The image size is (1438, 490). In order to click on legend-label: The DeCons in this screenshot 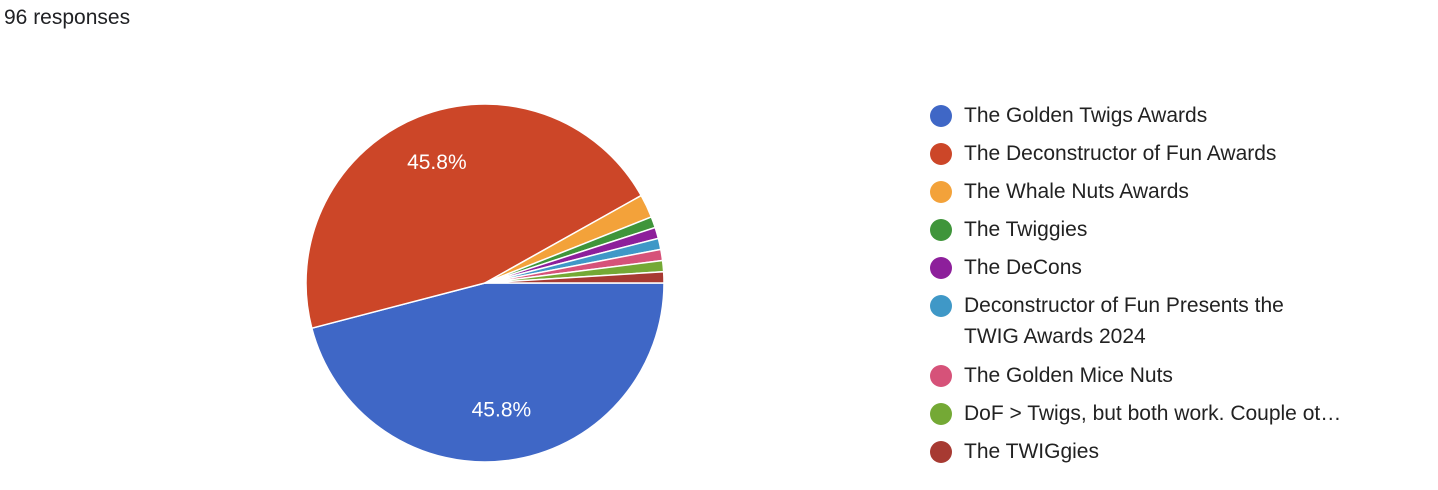, I will do `click(1023, 267)`.